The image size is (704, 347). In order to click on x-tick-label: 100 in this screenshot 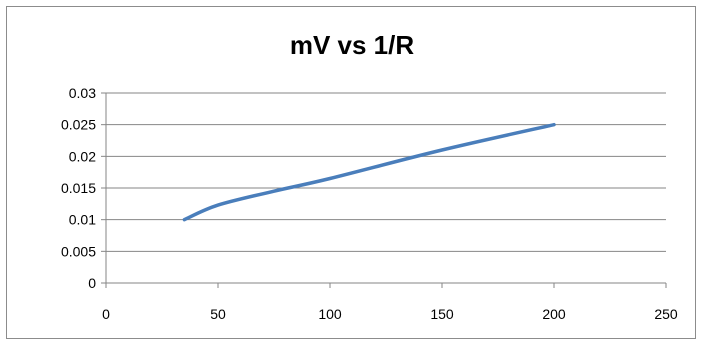, I will do `click(330, 314)`.